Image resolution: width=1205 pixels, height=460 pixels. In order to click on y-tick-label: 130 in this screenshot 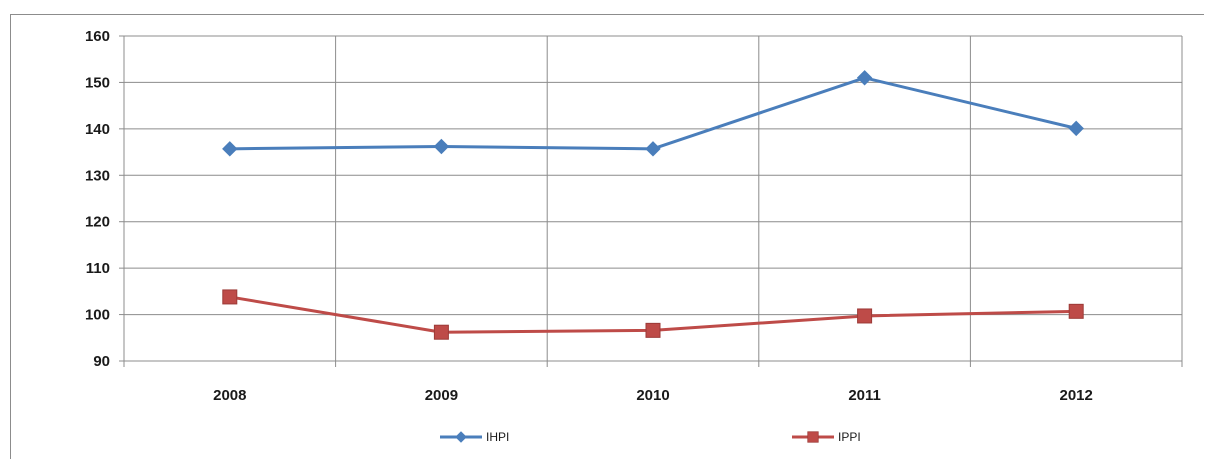, I will do `click(97, 175)`.